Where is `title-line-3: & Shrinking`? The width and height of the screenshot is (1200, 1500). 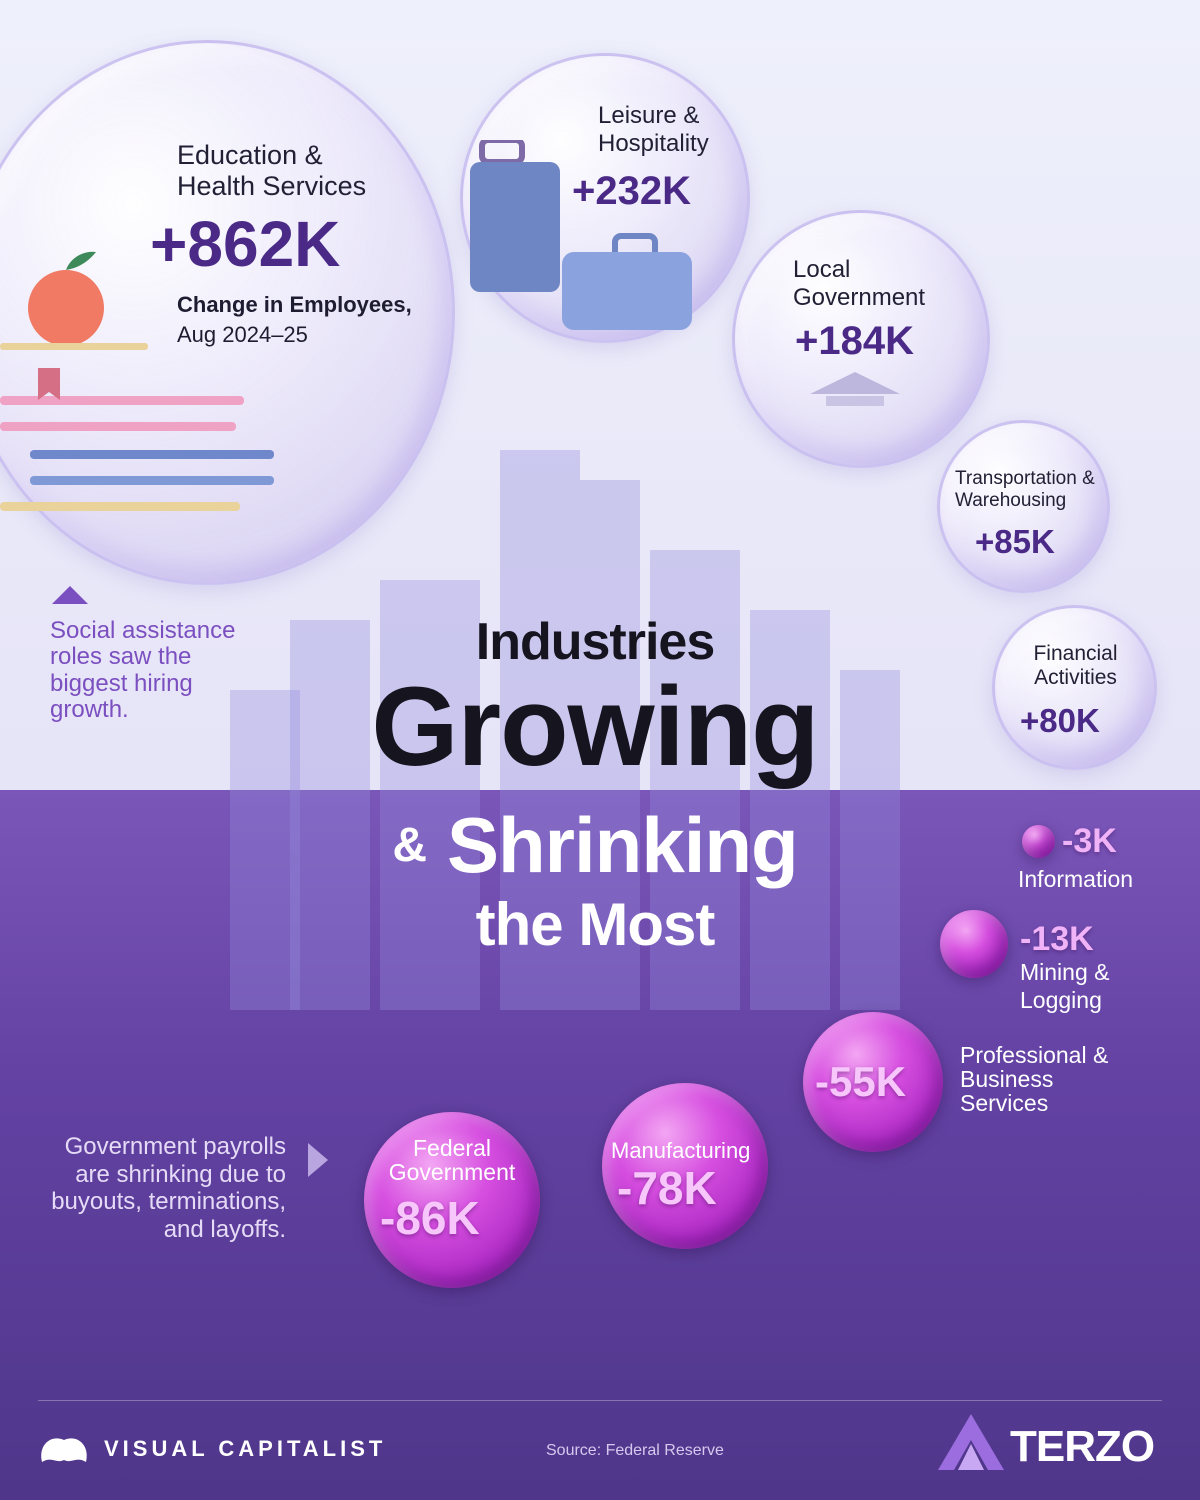
title-line-3: & Shrinking is located at coordinates (595, 845).